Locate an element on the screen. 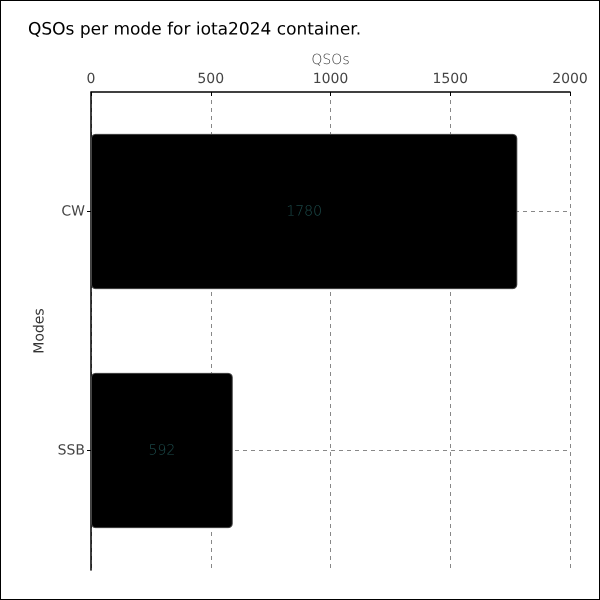  data-label: 592 is located at coordinates (162, 450).